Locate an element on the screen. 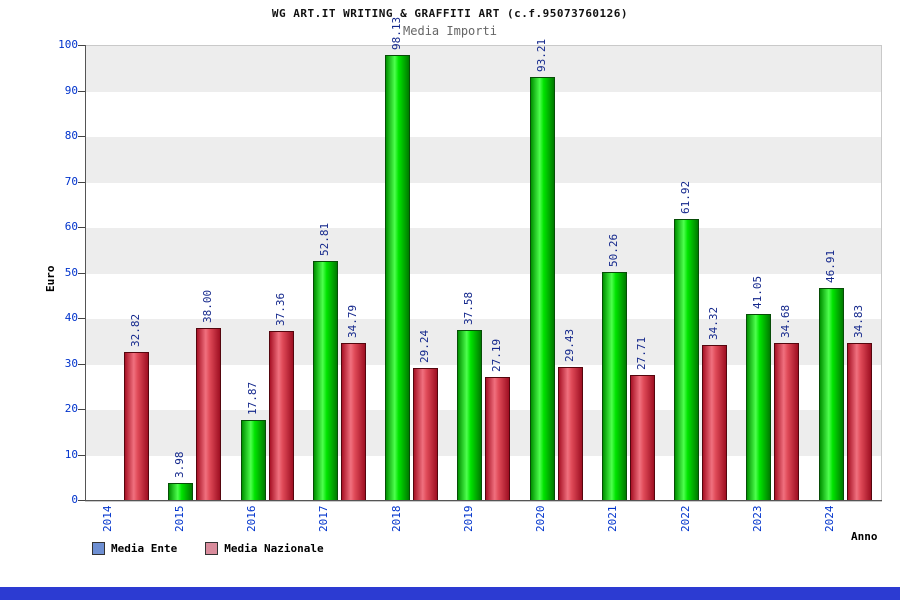 This screenshot has width=900, height=600. bar-value-label: 34.32 is located at coordinates (714, 323).